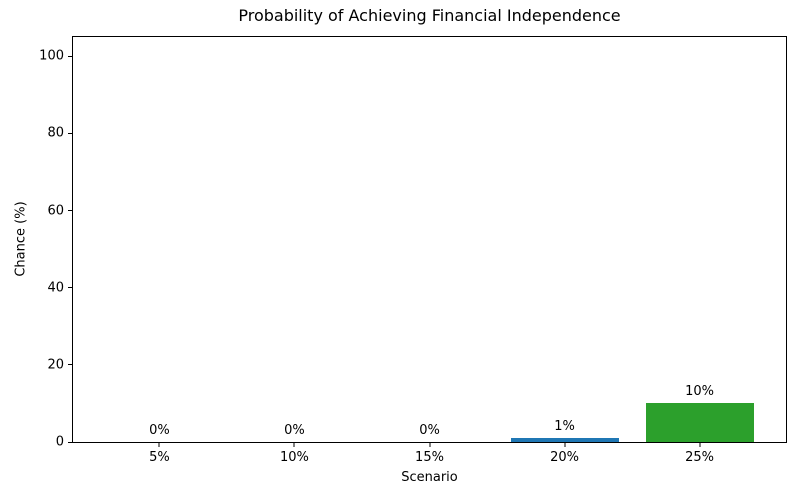  What do you see at coordinates (564, 427) in the screenshot?
I see `bar-value-label: 1%` at bounding box center [564, 427].